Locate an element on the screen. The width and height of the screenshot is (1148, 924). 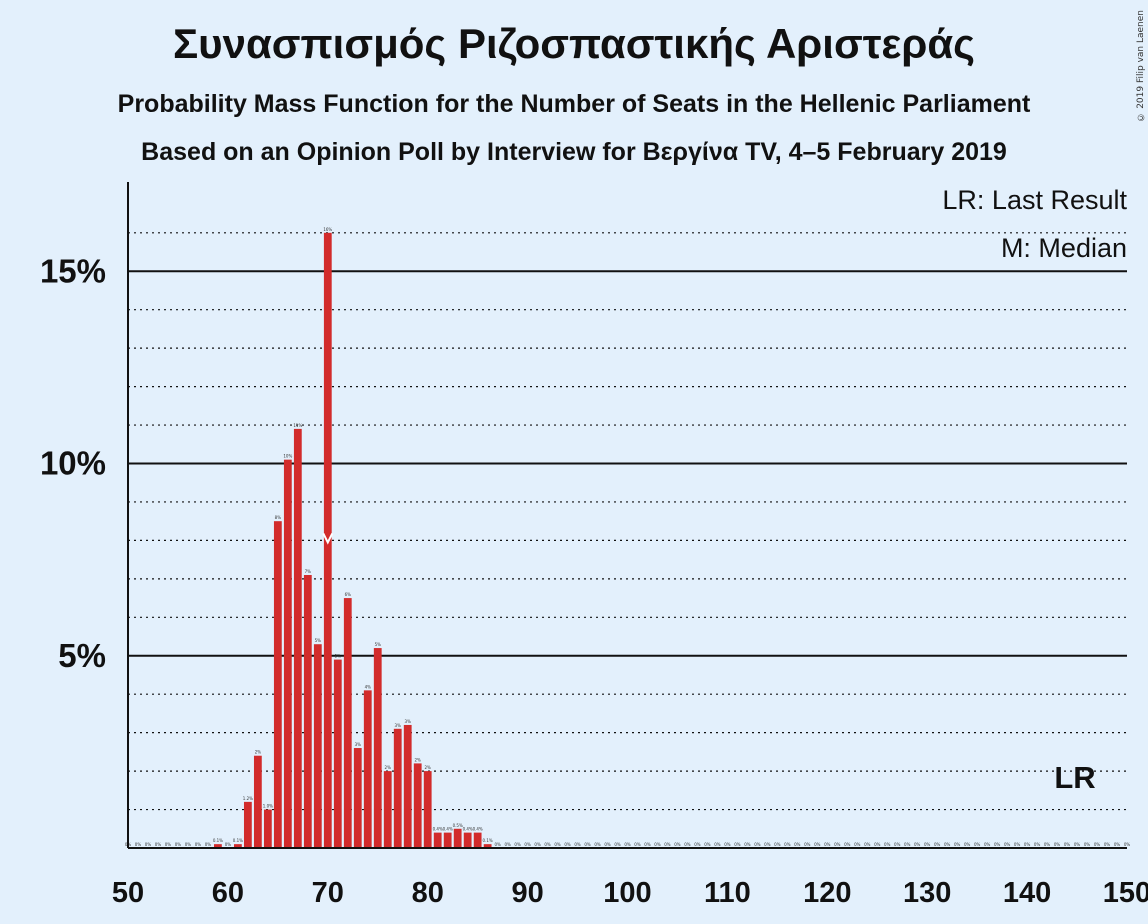
median-marker is located at coordinates (328, 538).